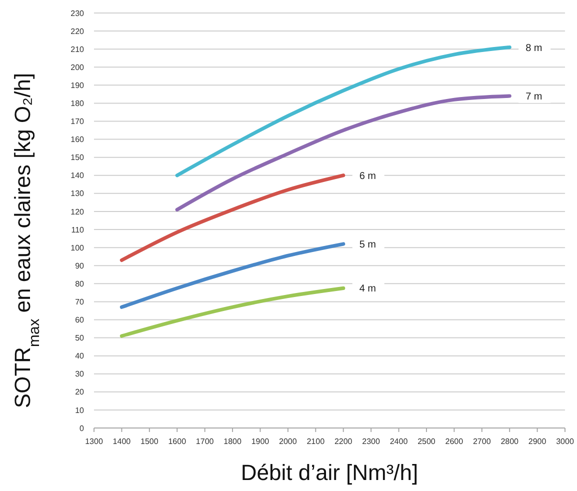 Image resolution: width=577 pixels, height=491 pixels. Describe the element at coordinates (77, 157) in the screenshot. I see `y-tick-label: 150` at that location.